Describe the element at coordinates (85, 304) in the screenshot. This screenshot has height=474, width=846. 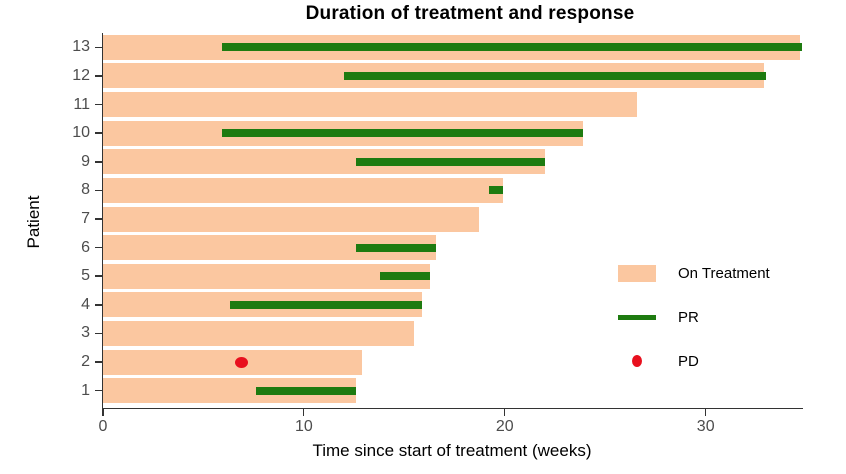
I see `y-tick-label-patient-4: 4` at that location.